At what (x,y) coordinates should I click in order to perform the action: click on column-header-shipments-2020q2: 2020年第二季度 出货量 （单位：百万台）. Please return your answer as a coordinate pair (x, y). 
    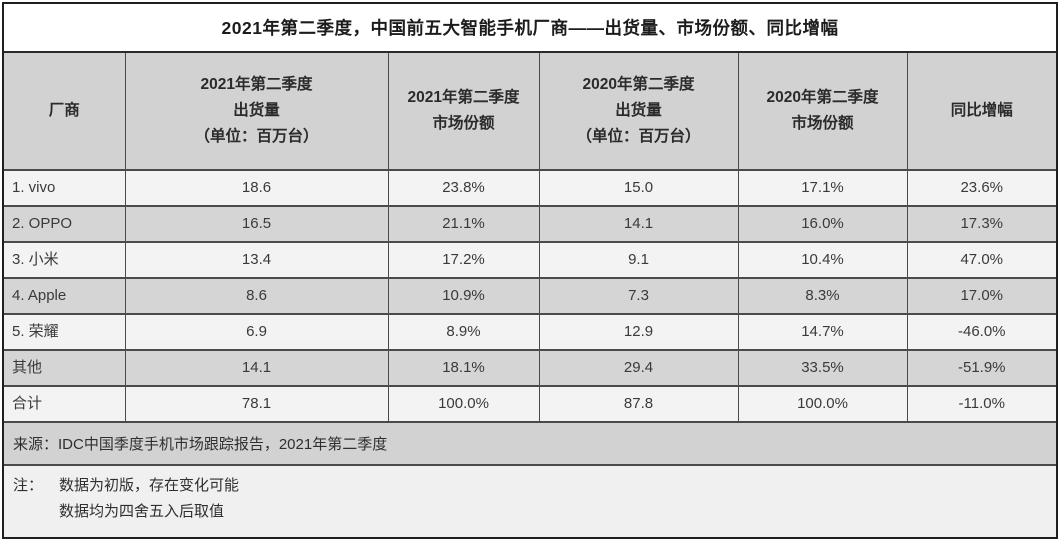
    Looking at the image, I should click on (638, 112).